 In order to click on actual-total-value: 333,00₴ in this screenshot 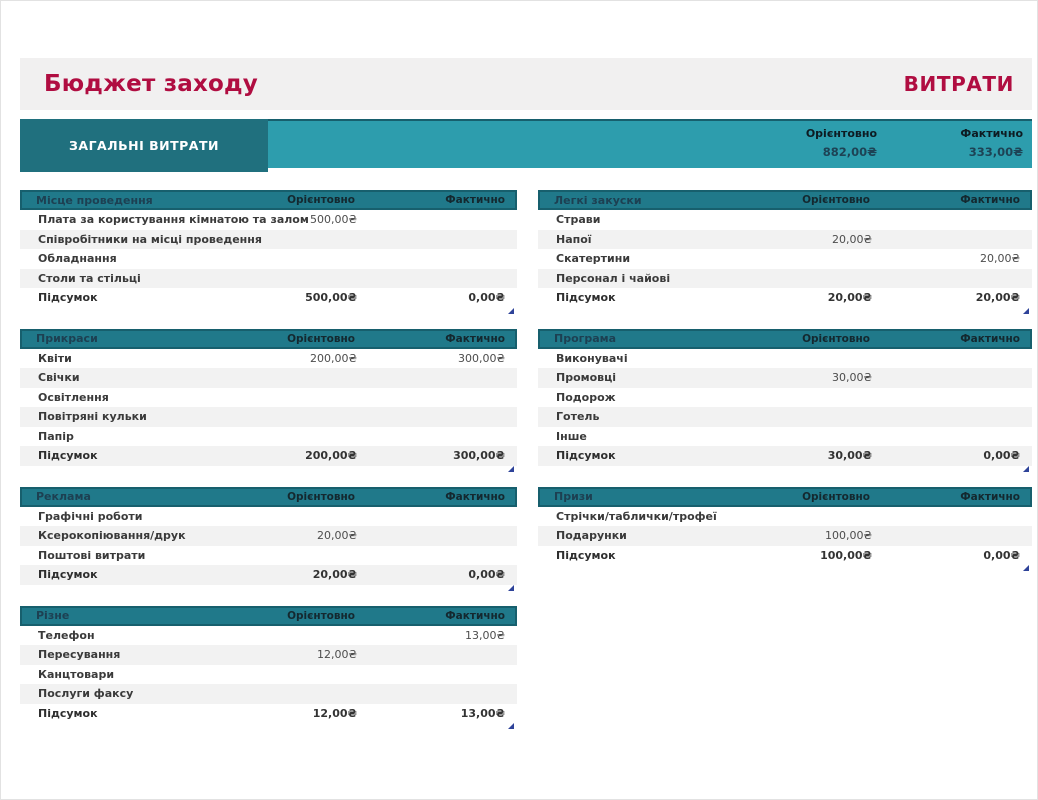, I will do `click(995, 152)`.